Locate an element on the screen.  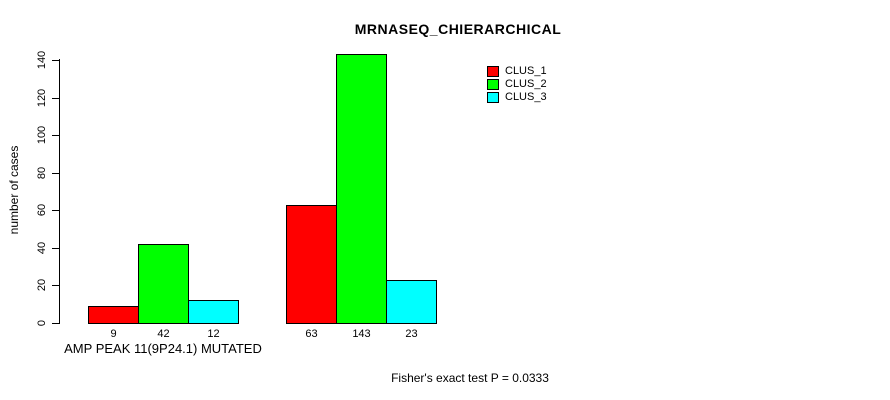
y-axis-tick-label: 100 is located at coordinates (42, 135).